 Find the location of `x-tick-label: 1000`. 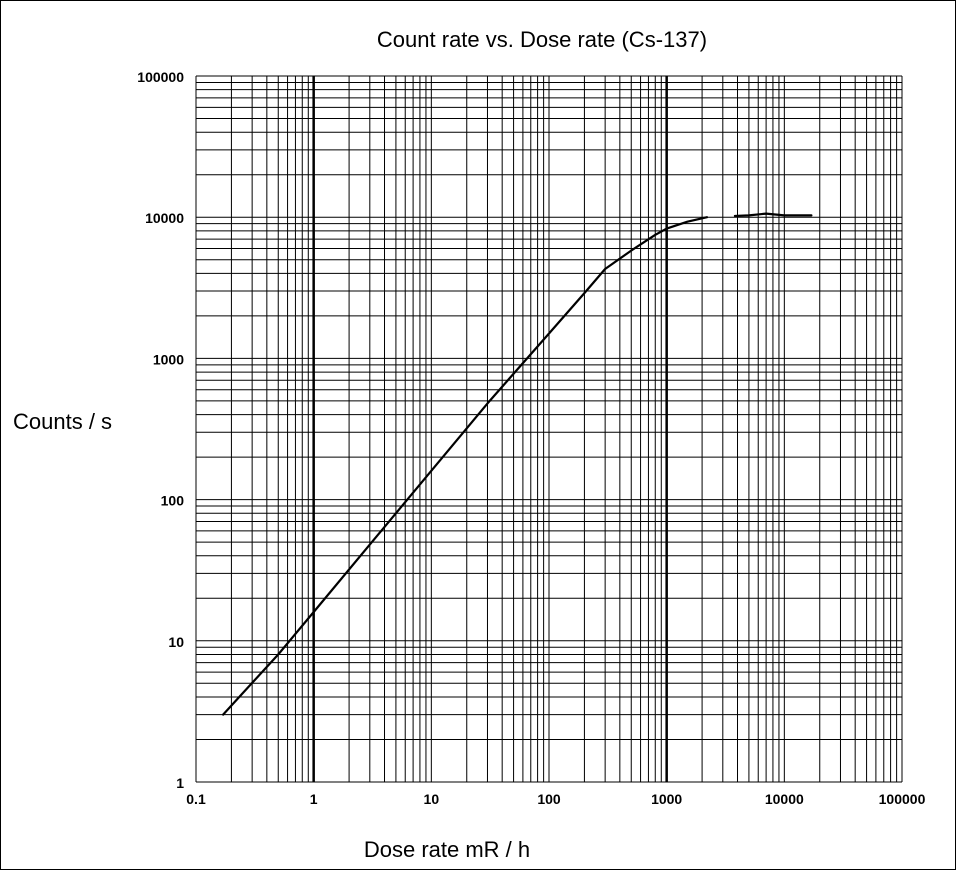

x-tick-label: 1000 is located at coordinates (666, 799).